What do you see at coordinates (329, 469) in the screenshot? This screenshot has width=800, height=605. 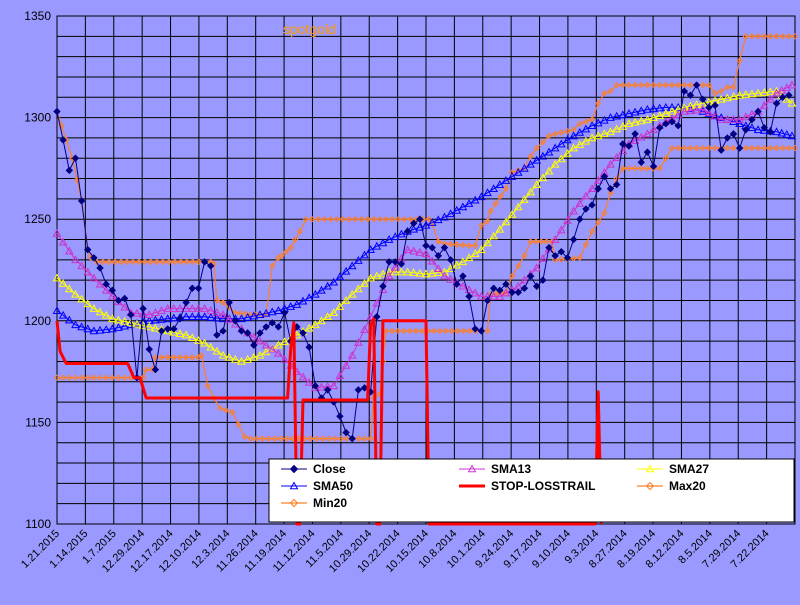 I see `legend-label: Close` at bounding box center [329, 469].